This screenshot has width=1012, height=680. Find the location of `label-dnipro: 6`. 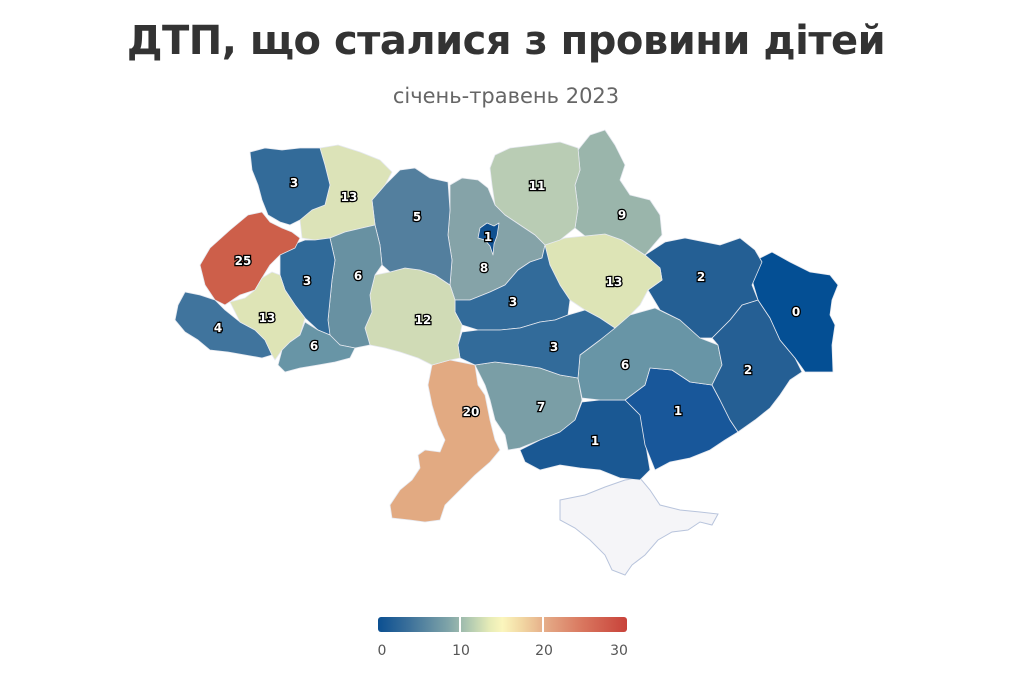

label-dnipro: 6 is located at coordinates (625, 365).